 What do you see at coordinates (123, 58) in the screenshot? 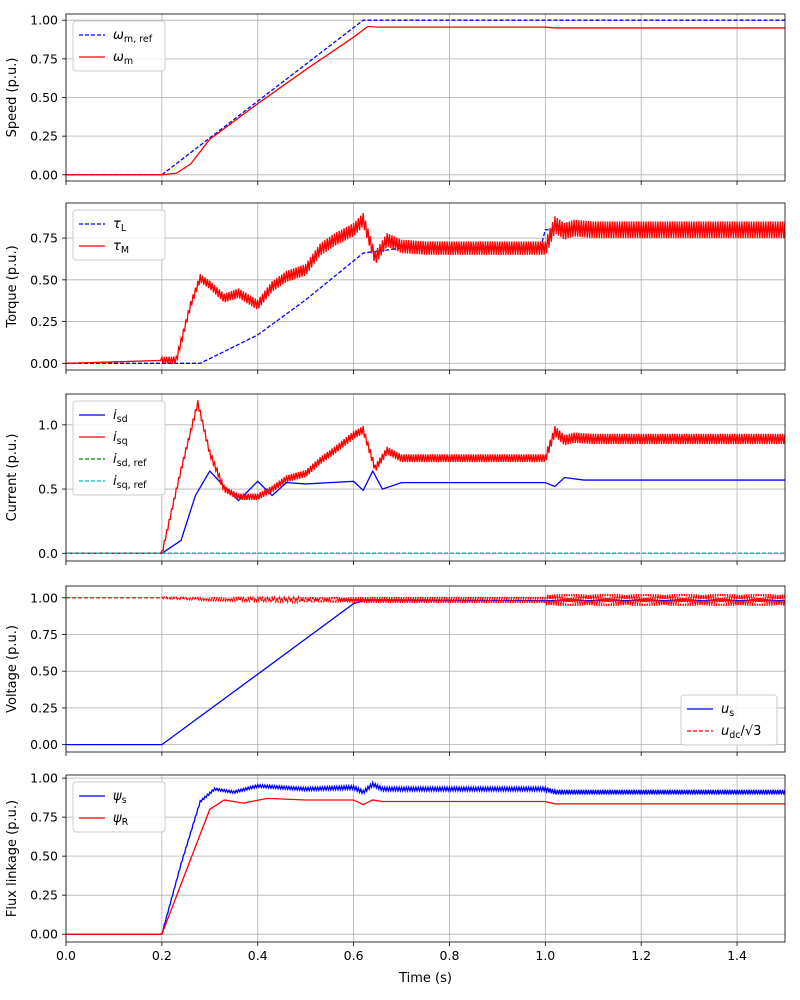
I see `legend-label: ωm` at bounding box center [123, 58].